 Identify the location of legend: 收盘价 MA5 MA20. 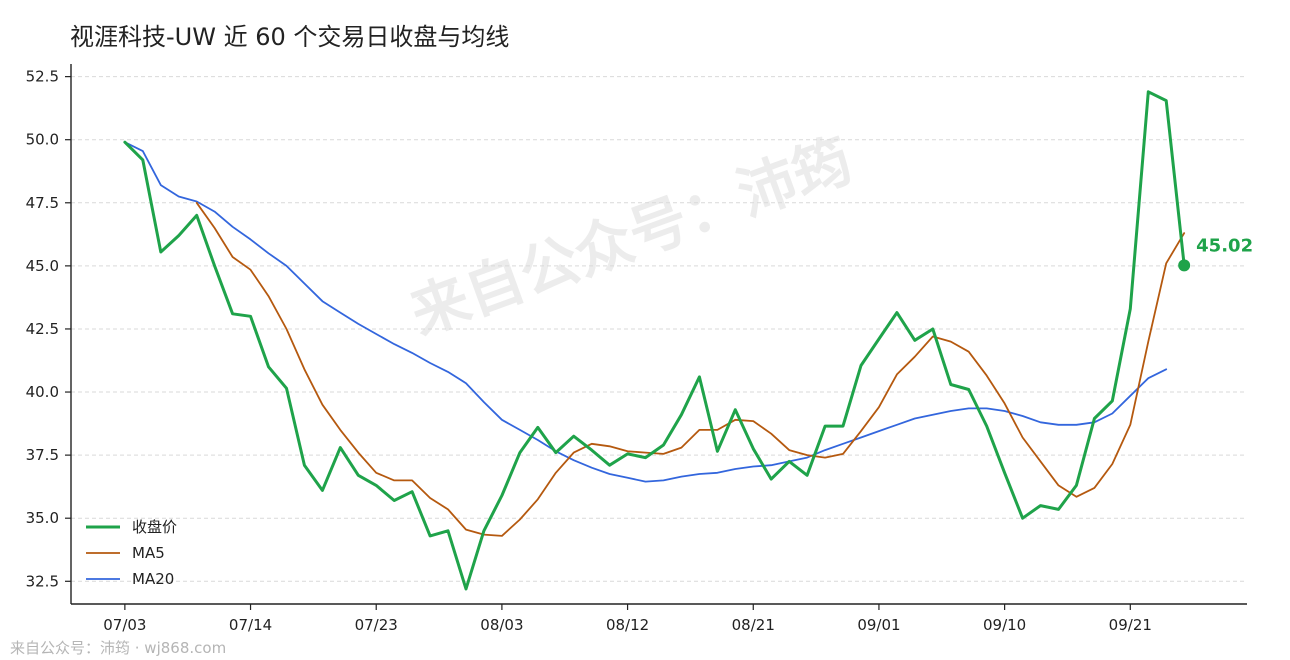
(131, 553).